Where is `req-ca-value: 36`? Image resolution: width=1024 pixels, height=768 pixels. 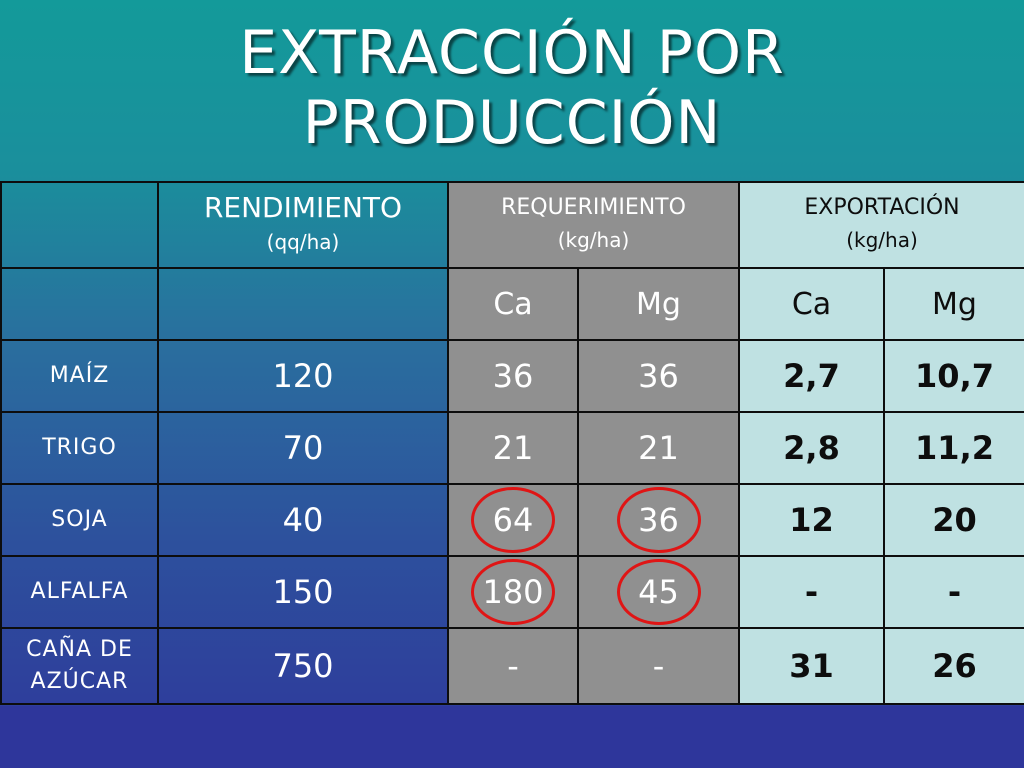 req-ca-value: 36 is located at coordinates (513, 376).